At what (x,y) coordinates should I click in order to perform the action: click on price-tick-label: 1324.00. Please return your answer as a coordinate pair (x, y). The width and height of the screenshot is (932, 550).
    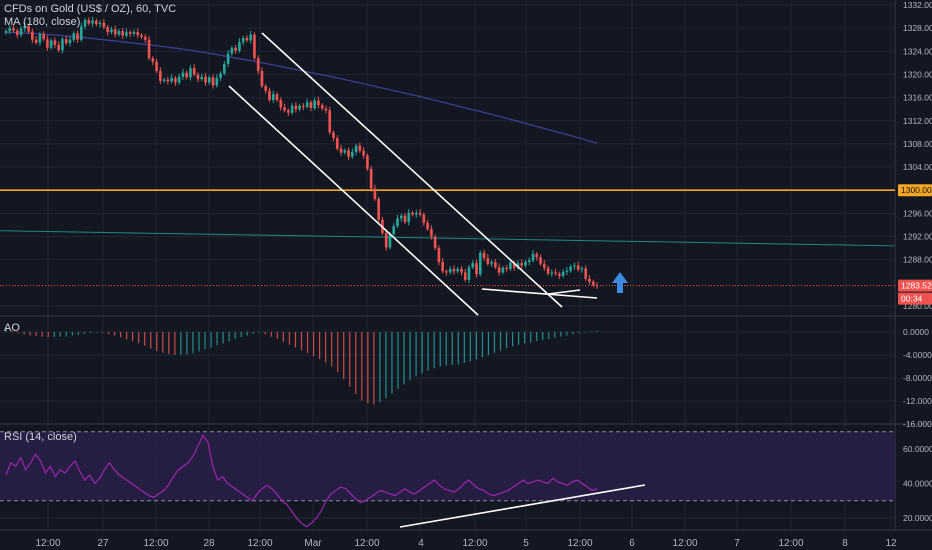
    Looking at the image, I should click on (917, 51).